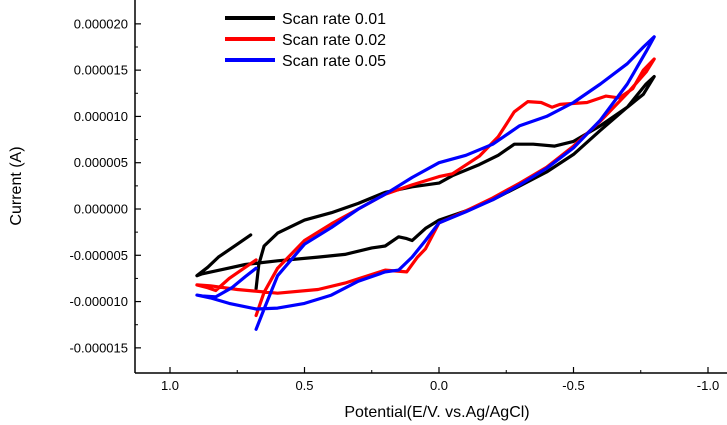 The image size is (727, 425). I want to click on x-axis-title: Potential(E/V. vs.Ag/AgCl), so click(436, 412).